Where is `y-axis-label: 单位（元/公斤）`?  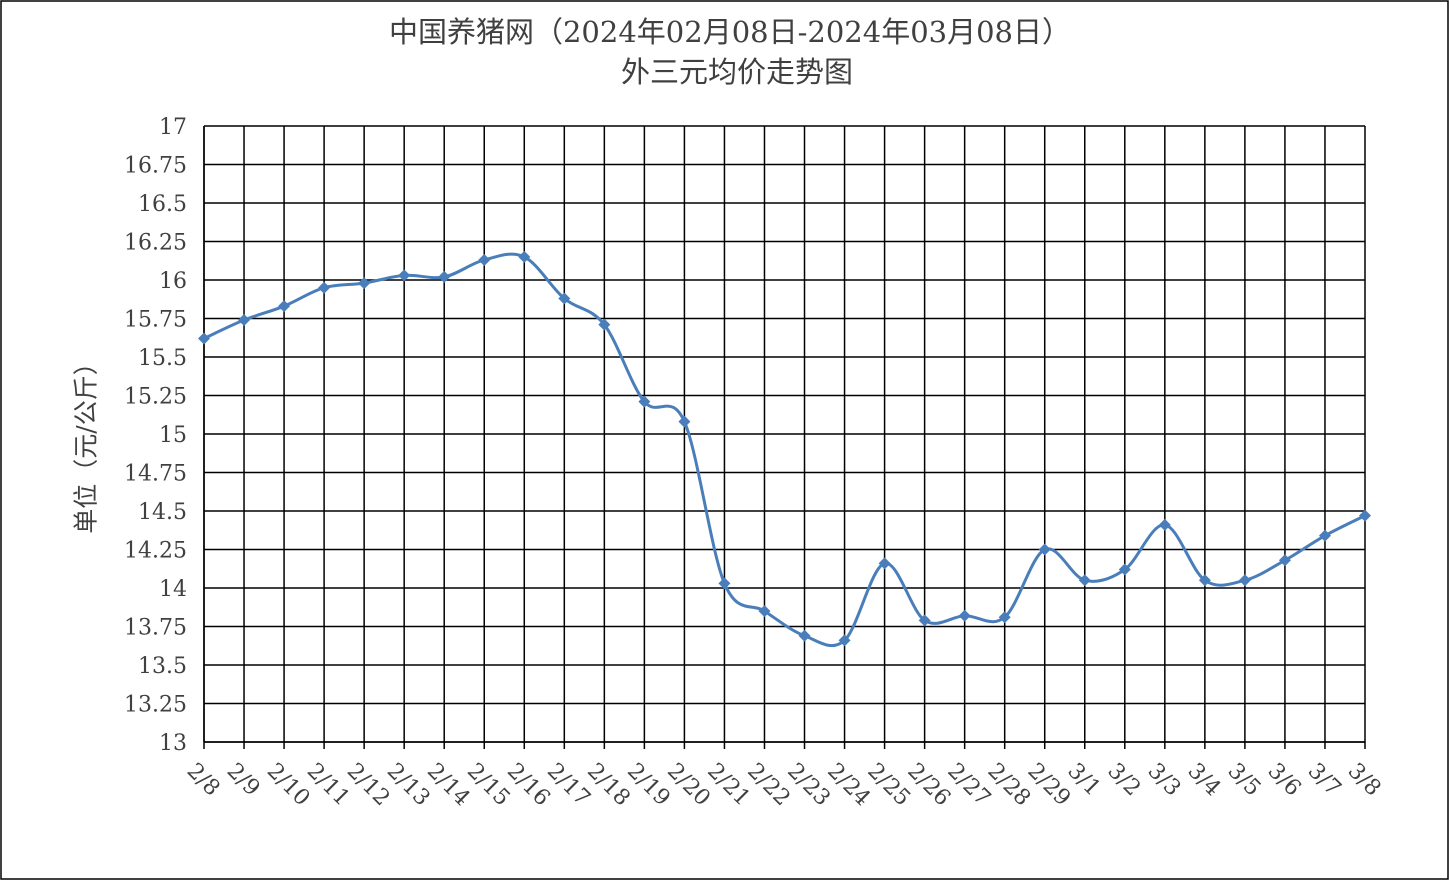 y-axis-label: 单位（元/公斤） is located at coordinates (86, 441).